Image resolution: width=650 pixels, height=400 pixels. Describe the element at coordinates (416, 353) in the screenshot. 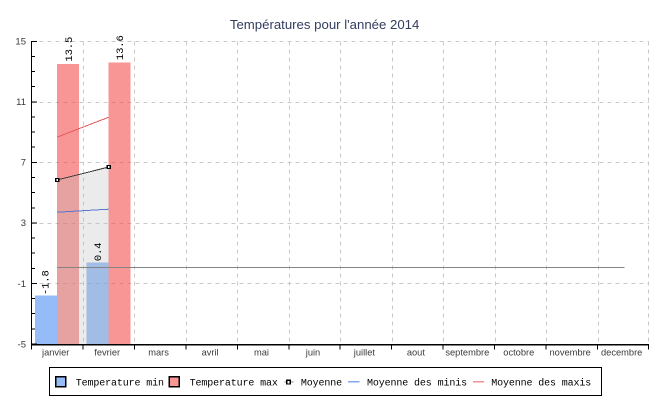

I see `svg-text: aout` at that location.